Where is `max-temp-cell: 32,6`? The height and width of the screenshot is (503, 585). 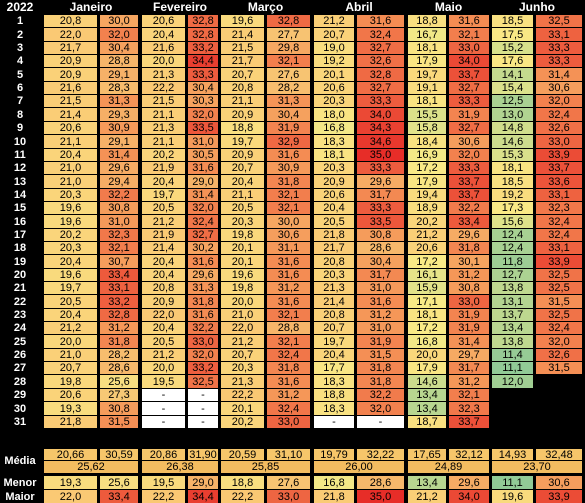
max-temp-cell: 32,6 is located at coordinates (380, 61).